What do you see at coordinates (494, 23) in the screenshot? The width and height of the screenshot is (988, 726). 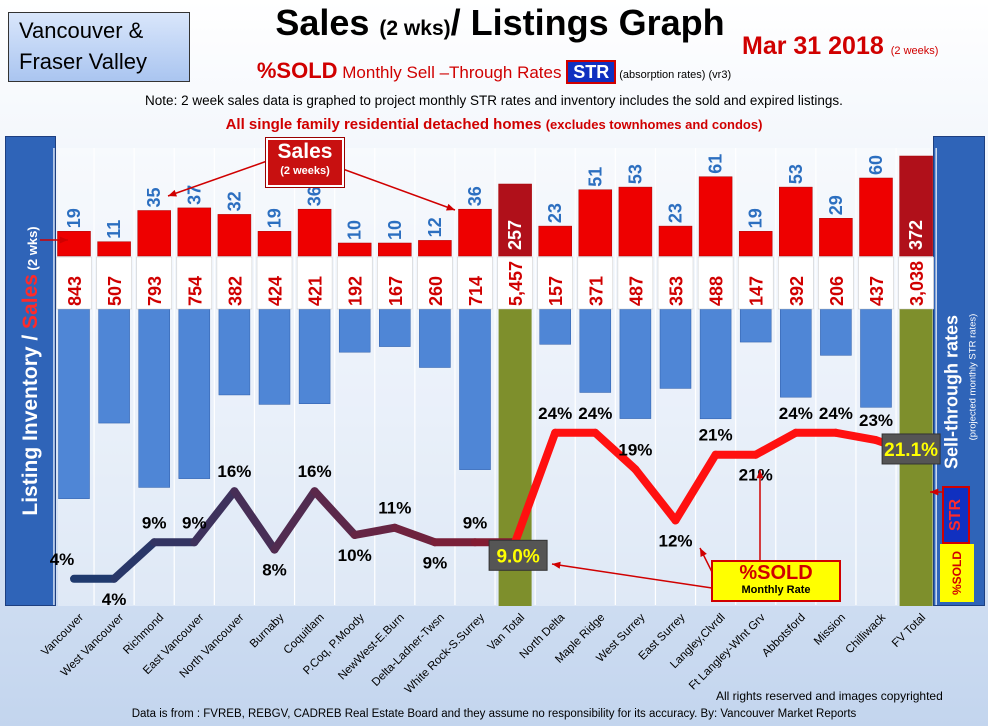 I see `chart-title: Sales (2 wks)/ Listings Graph` at bounding box center [494, 23].